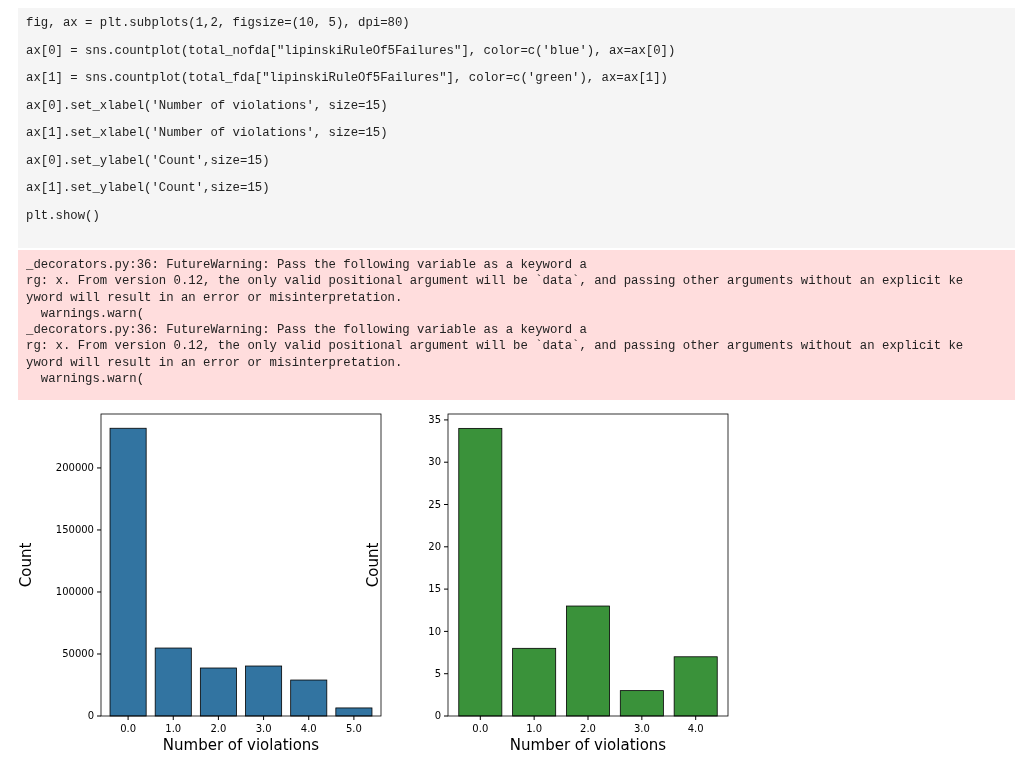  What do you see at coordinates (148, 160) in the screenshot?
I see `text: ax[0].set_ylabel('Count',size=15)` at bounding box center [148, 160].